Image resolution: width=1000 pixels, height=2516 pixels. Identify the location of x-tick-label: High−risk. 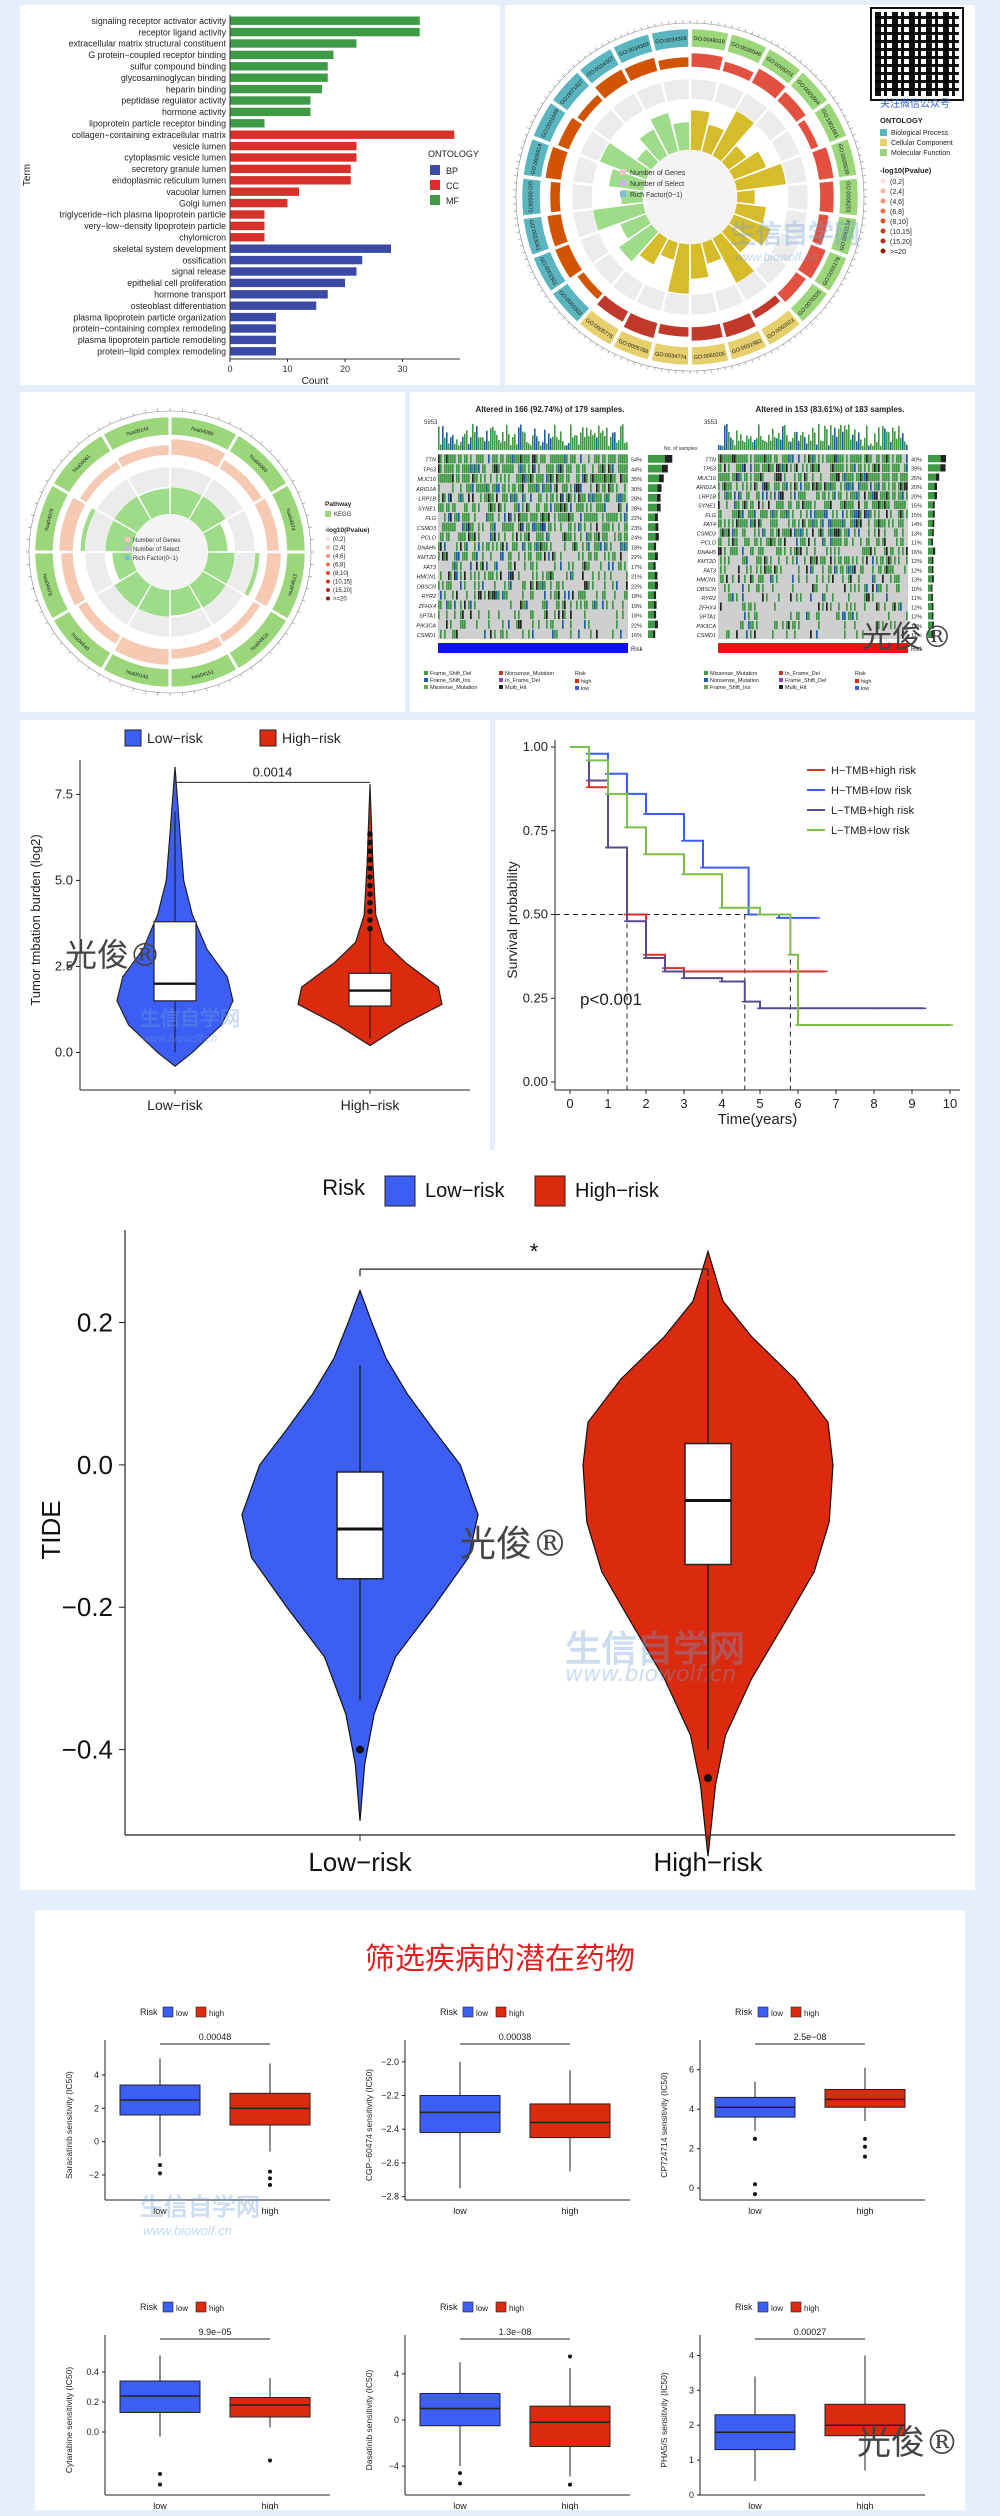
(708, 1862).